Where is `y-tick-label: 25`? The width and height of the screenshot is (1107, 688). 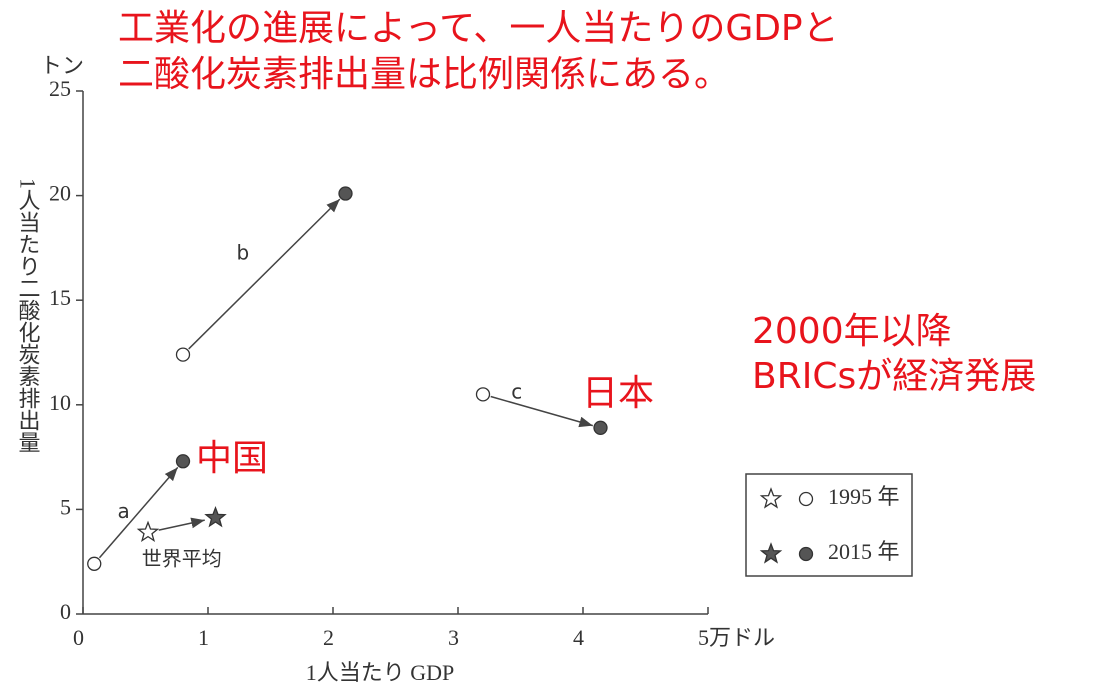
y-tick-label: 25 is located at coordinates (60, 88).